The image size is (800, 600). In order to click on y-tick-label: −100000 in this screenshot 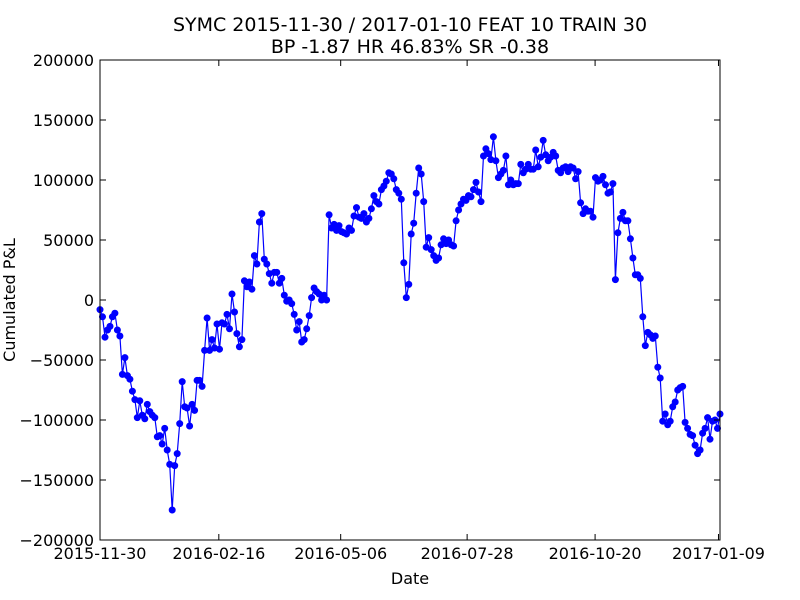, I will do `click(57, 420)`.